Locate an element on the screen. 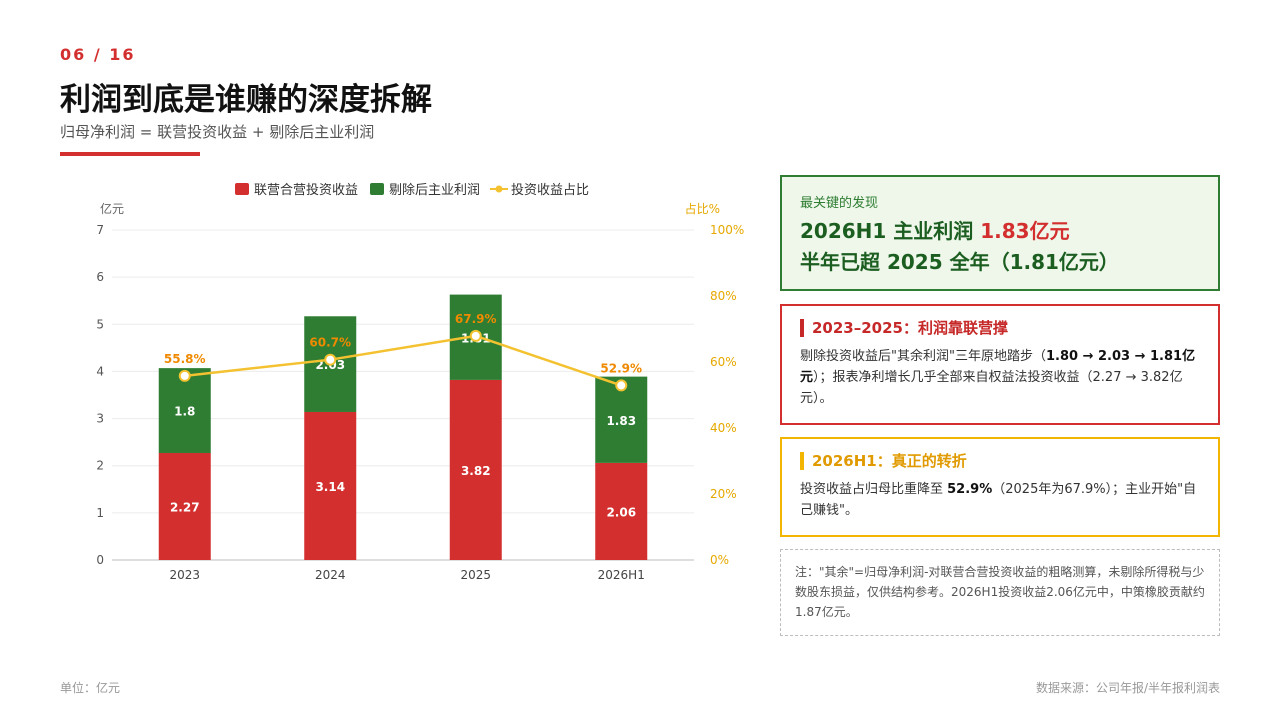 The width and height of the screenshot is (1280, 720). y-tick-left: 7 is located at coordinates (100, 230).